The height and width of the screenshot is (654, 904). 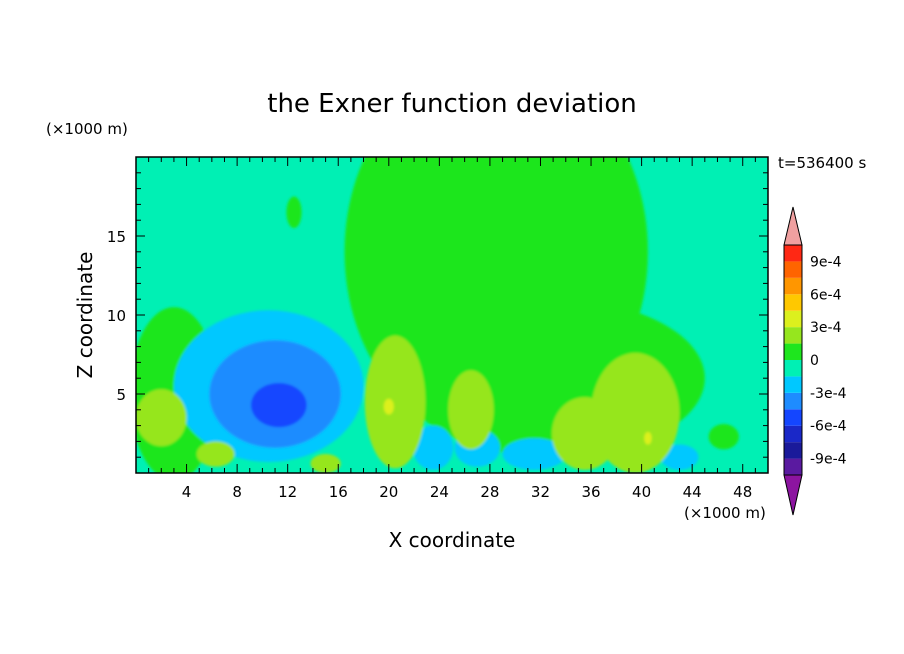 What do you see at coordinates (489, 492) in the screenshot?
I see `x-tick-label: 28` at bounding box center [489, 492].